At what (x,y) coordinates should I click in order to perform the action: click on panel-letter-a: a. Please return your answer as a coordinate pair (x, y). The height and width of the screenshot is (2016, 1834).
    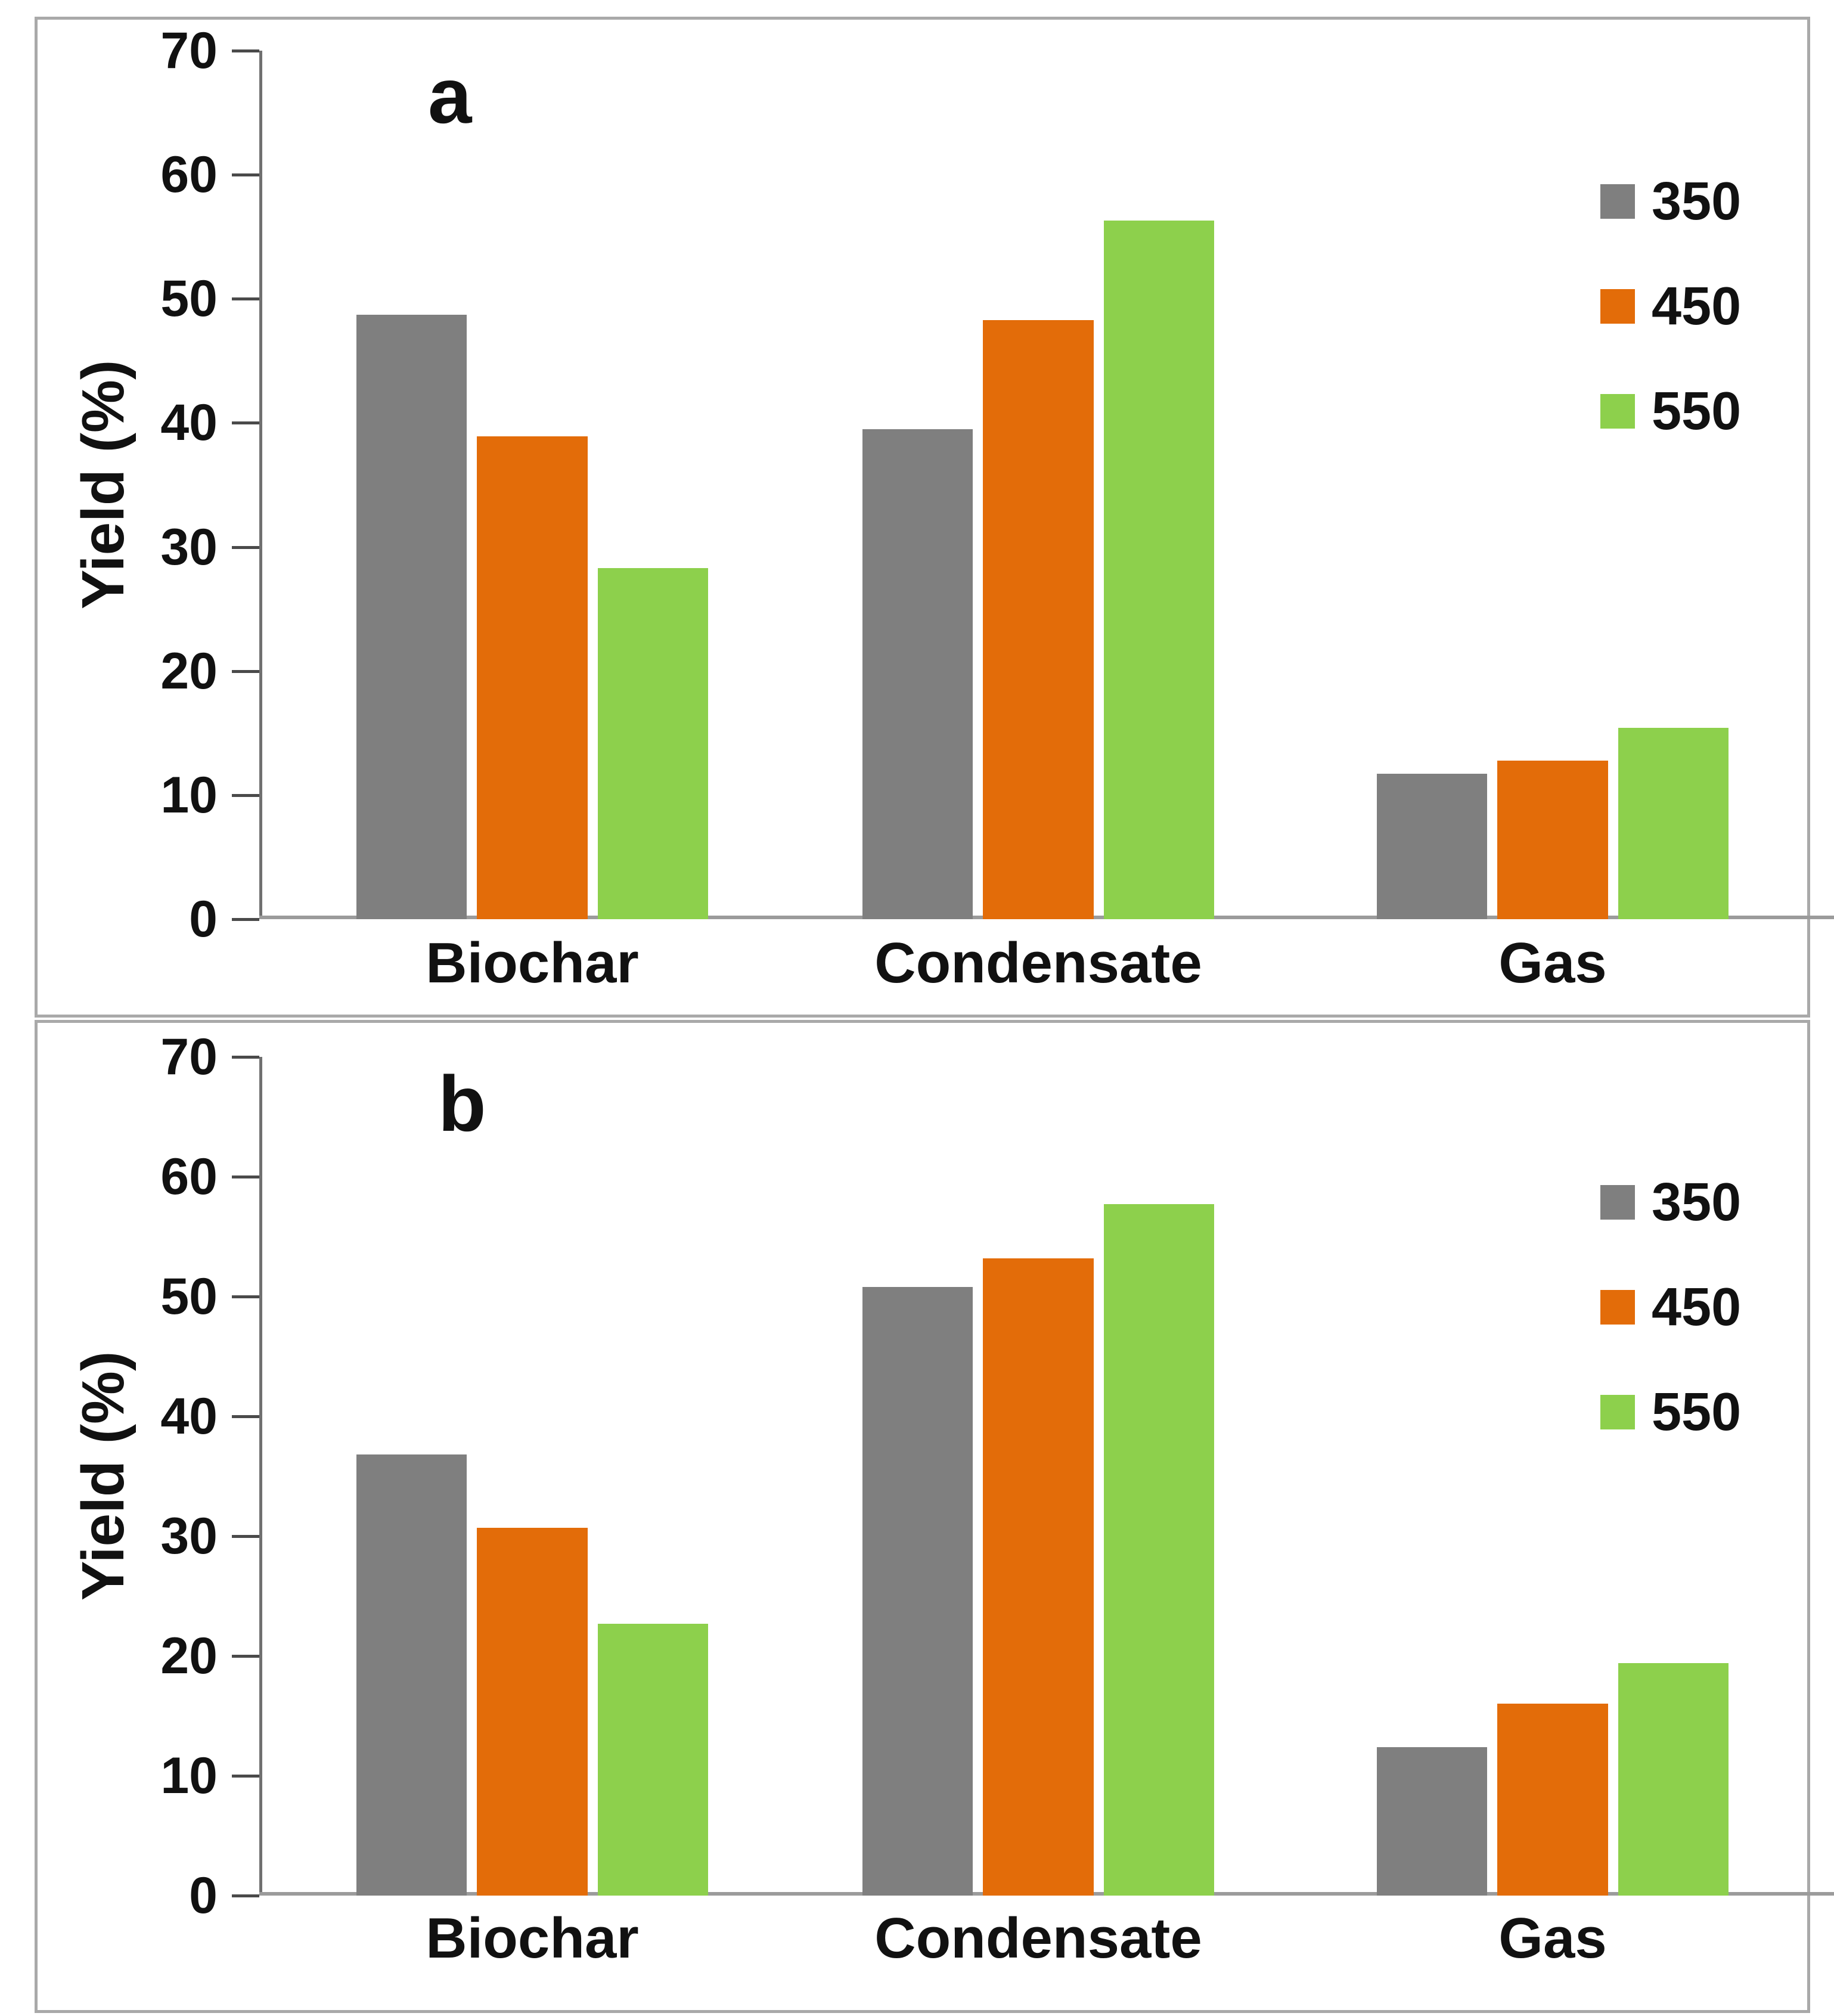
    Looking at the image, I should click on (450, 95).